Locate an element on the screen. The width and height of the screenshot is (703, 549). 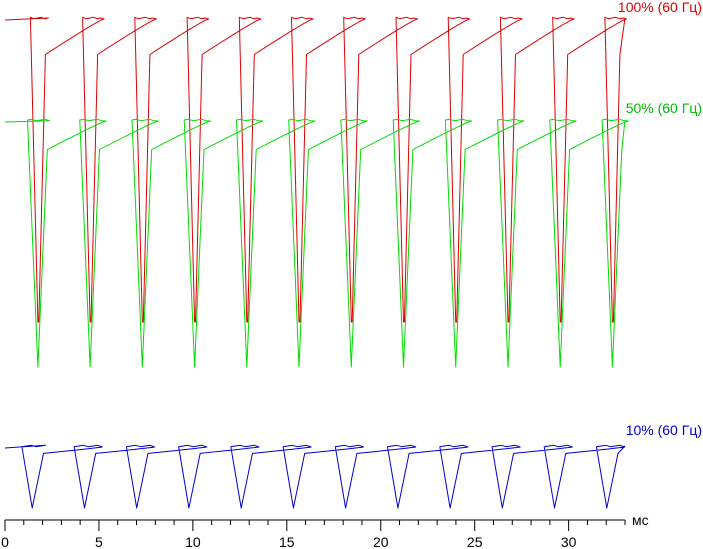
legend-label-100: 100% (60 Гц) is located at coordinates (660, 7).